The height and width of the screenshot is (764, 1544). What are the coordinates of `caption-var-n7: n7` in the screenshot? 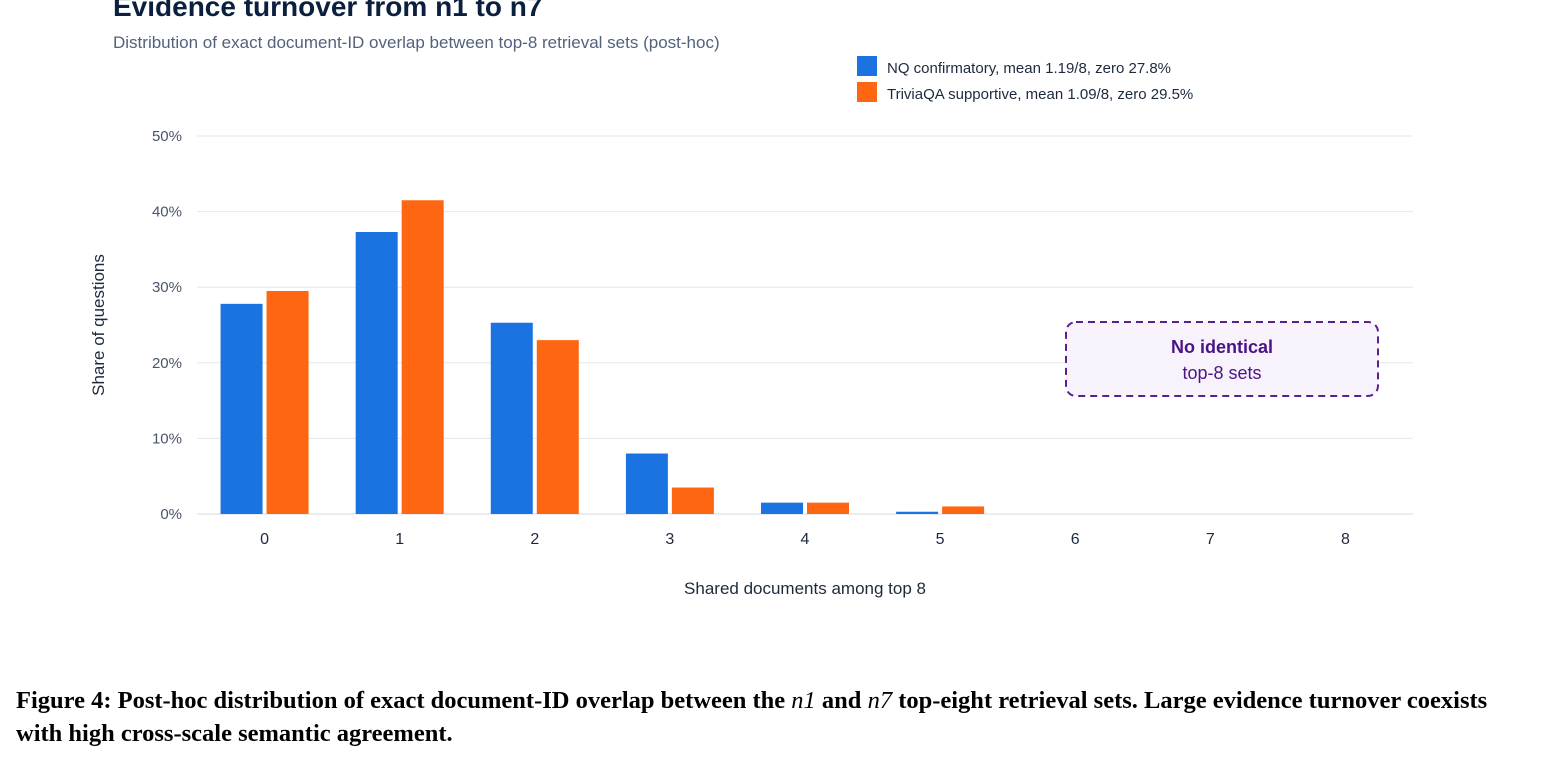 It's located at (880, 700).